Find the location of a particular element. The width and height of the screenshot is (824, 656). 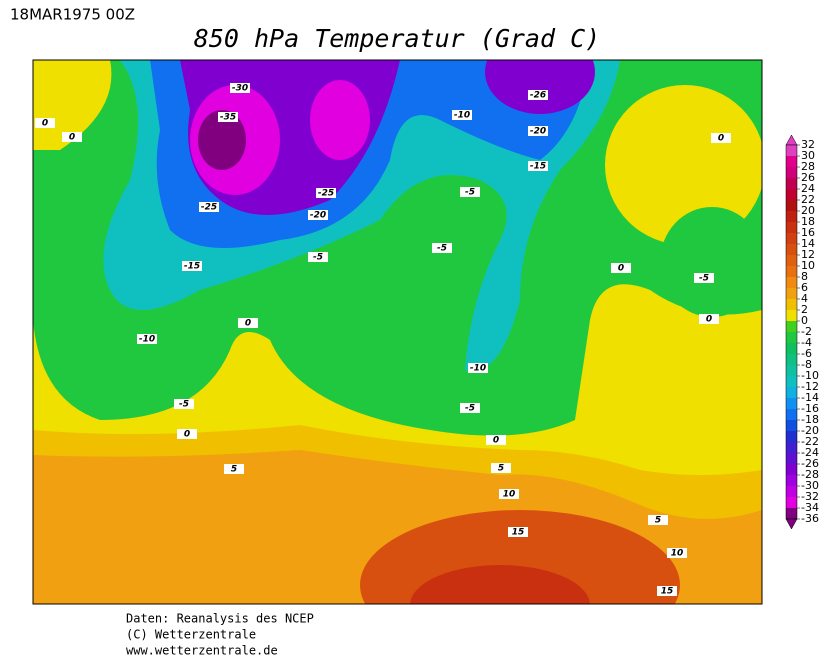

colorbar-tick-label: 20 is located at coordinates (808, 210).